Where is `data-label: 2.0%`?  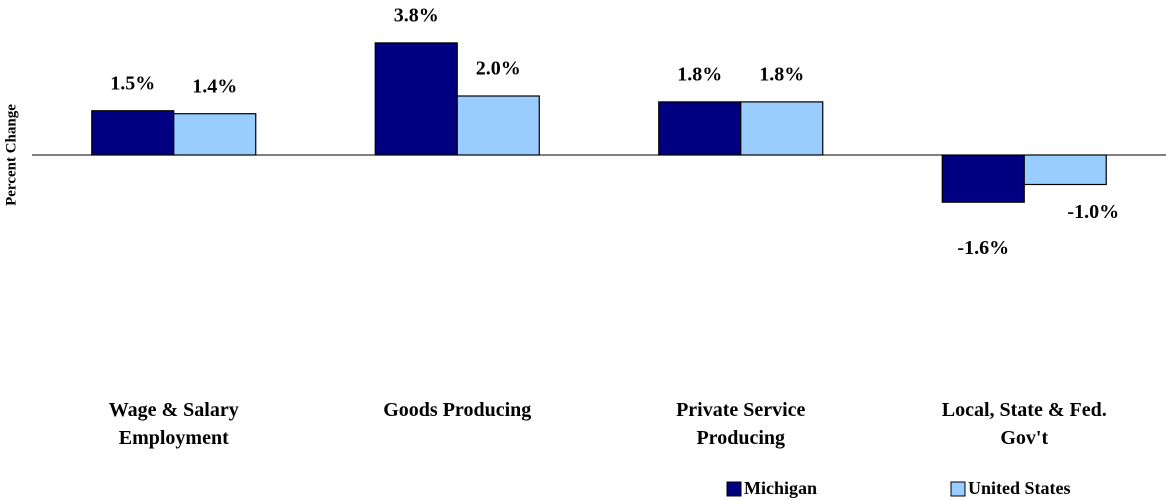
data-label: 2.0% is located at coordinates (498, 69).